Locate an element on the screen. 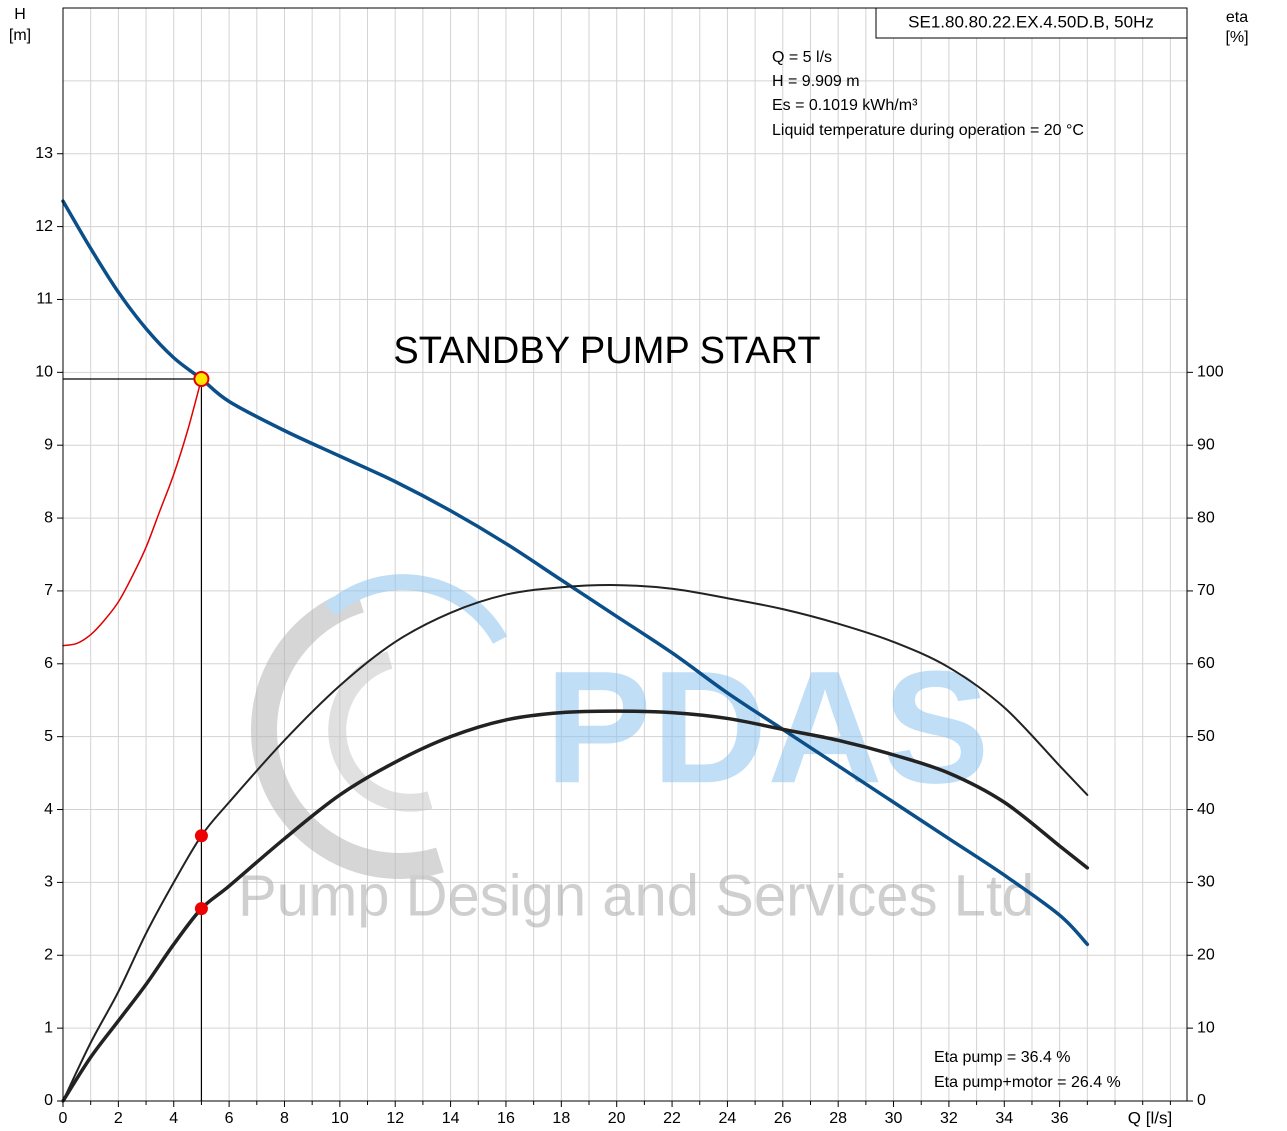 This screenshot has width=1287, height=1131. x-tick-label: 2 is located at coordinates (118, 1118).